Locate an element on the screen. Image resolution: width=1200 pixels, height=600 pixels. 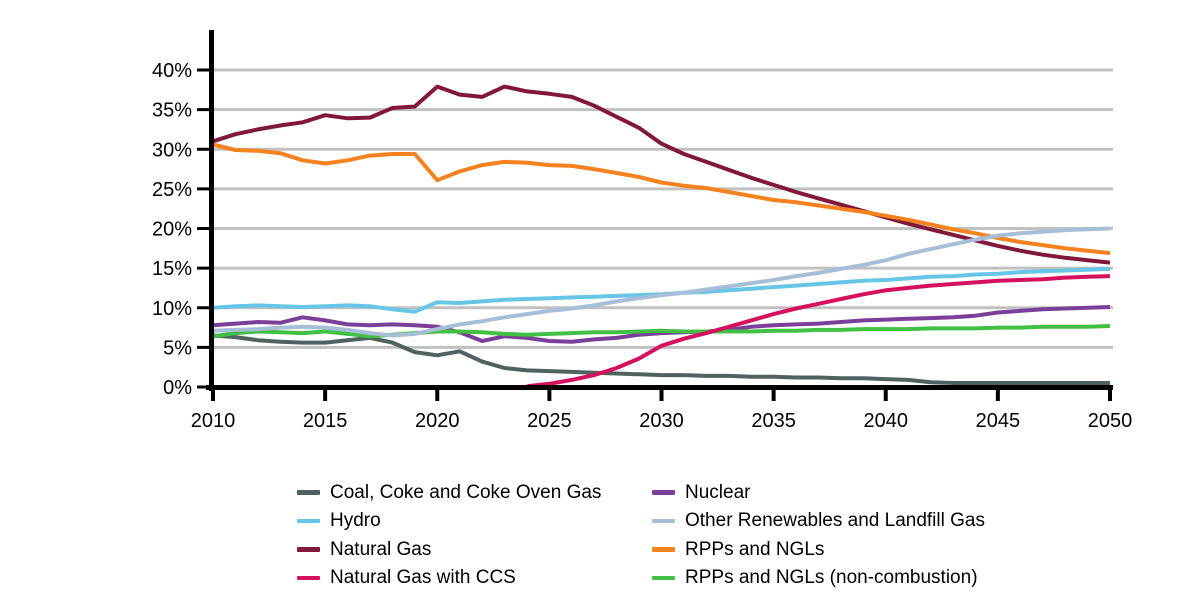
series-line-natural-gas-with-ccs is located at coordinates (818, 331).